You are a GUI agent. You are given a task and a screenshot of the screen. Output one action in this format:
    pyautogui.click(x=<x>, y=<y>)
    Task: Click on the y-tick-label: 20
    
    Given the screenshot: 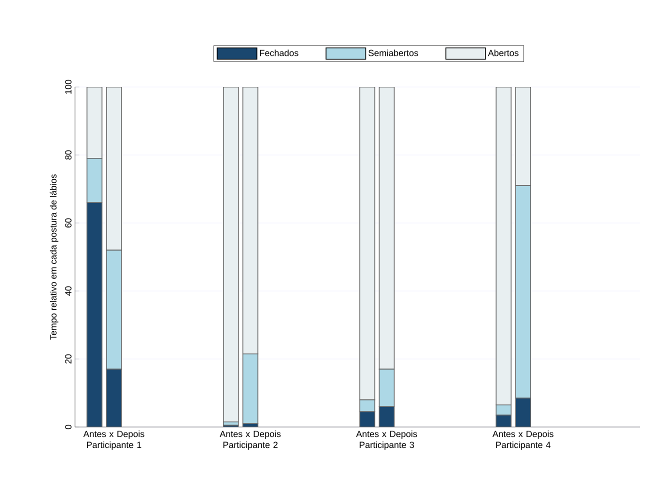 What is the action you would take?
    pyautogui.click(x=68, y=359)
    